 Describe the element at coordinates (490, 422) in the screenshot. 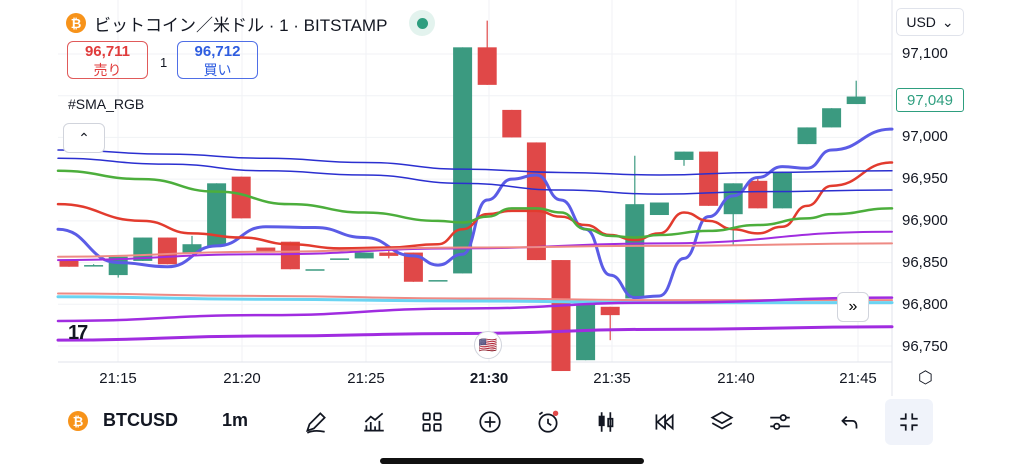

I see `add-icon` at that location.